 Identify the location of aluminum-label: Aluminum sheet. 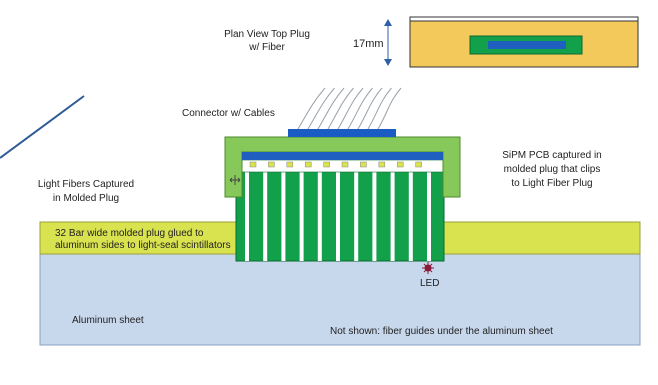
(108, 320).